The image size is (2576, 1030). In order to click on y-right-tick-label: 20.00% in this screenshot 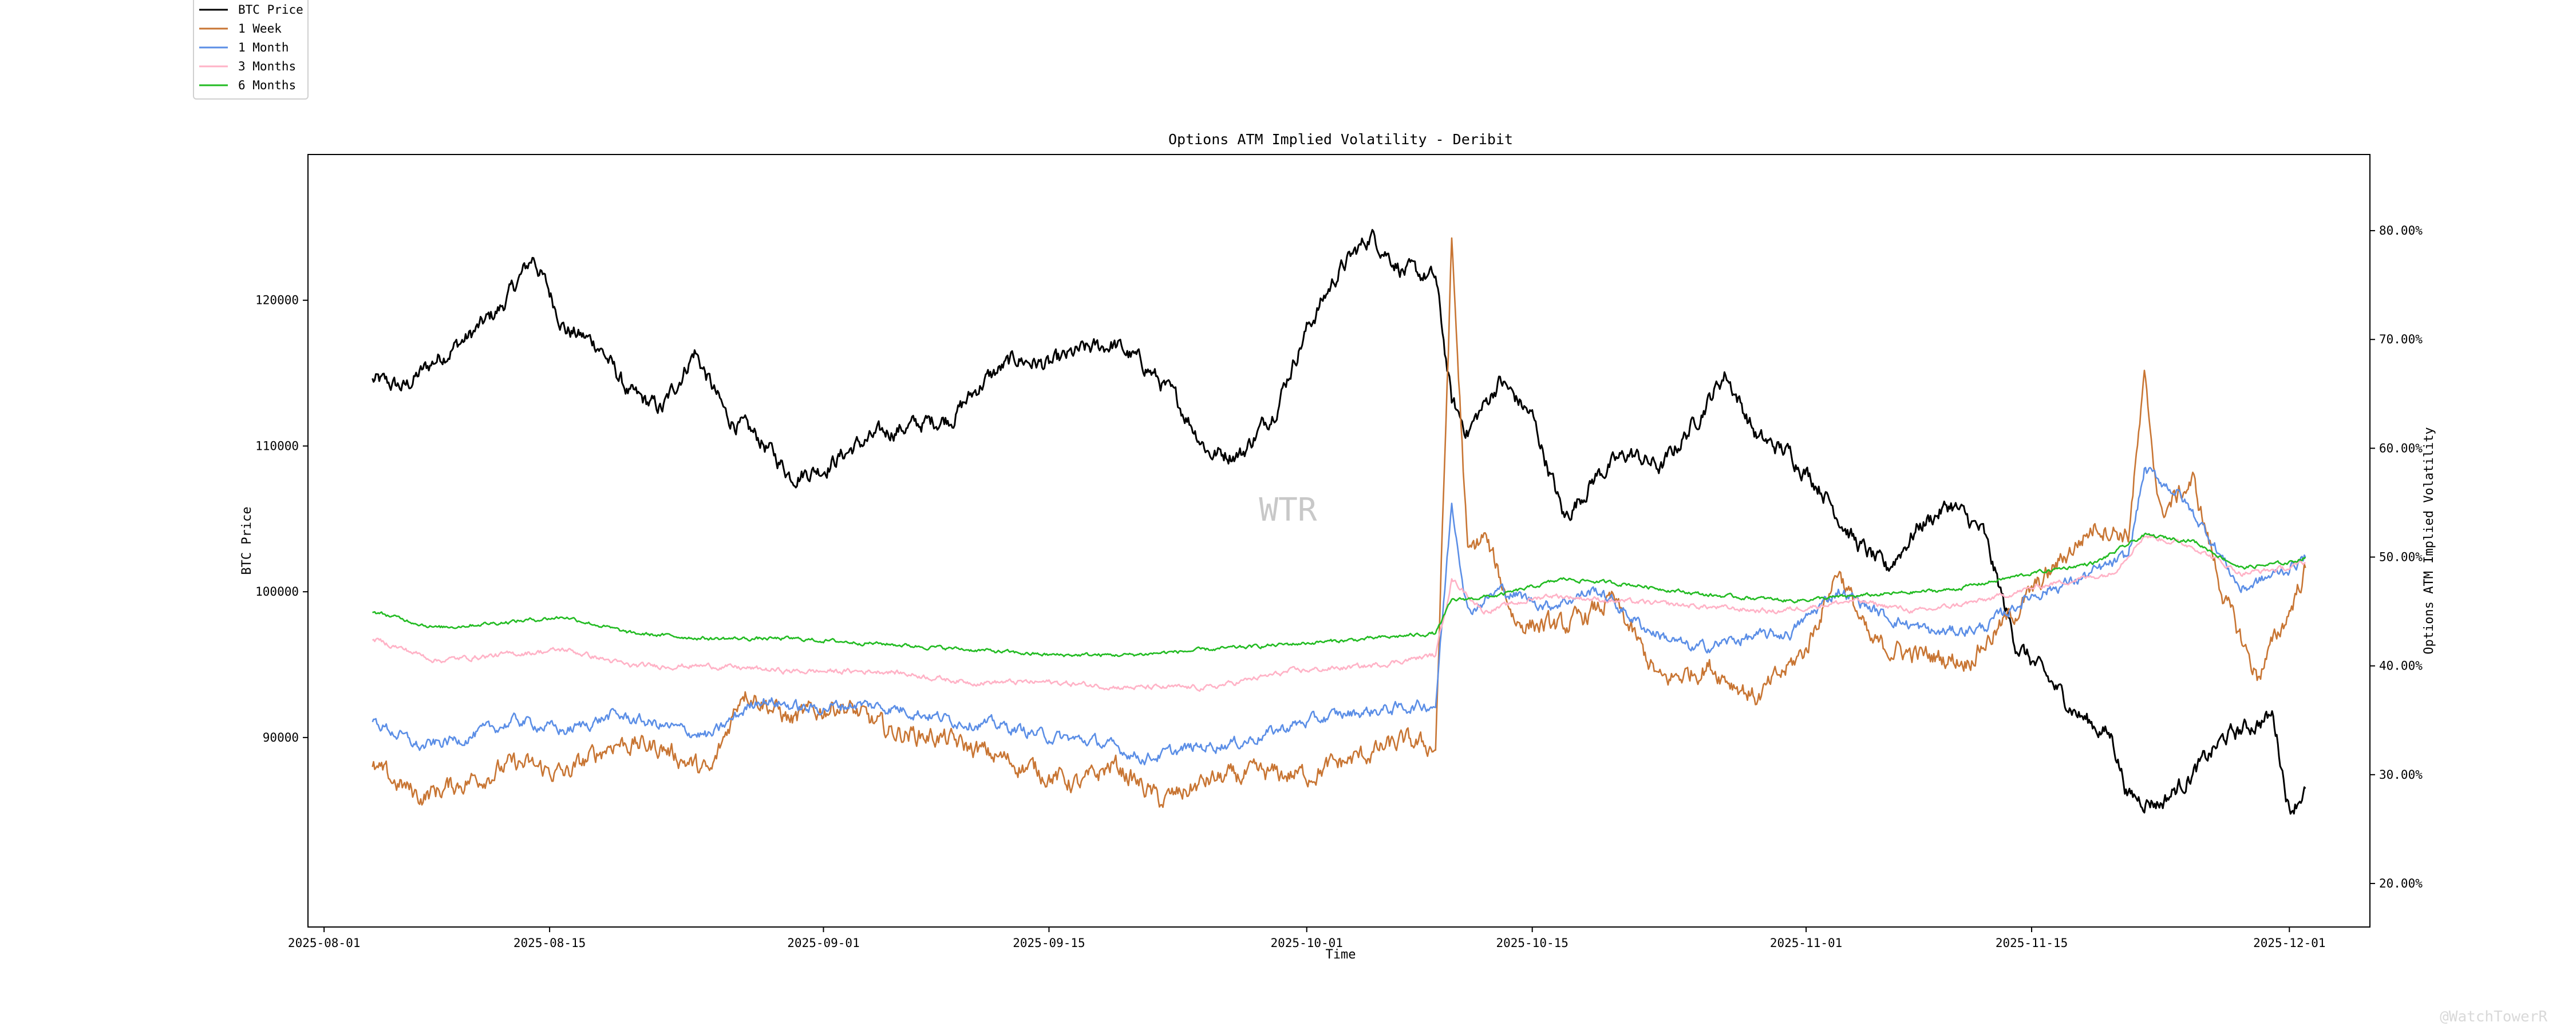, I will do `click(2401, 883)`.